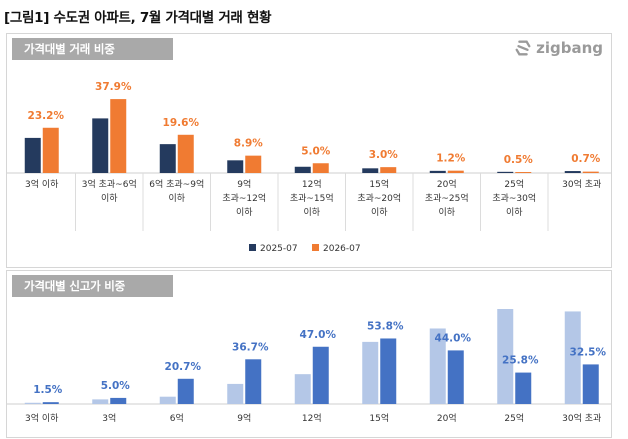 This screenshot has width=628, height=439. Describe the element at coordinates (176, 184) in the screenshot. I see `category-label: 6억 초과~9억` at that location.